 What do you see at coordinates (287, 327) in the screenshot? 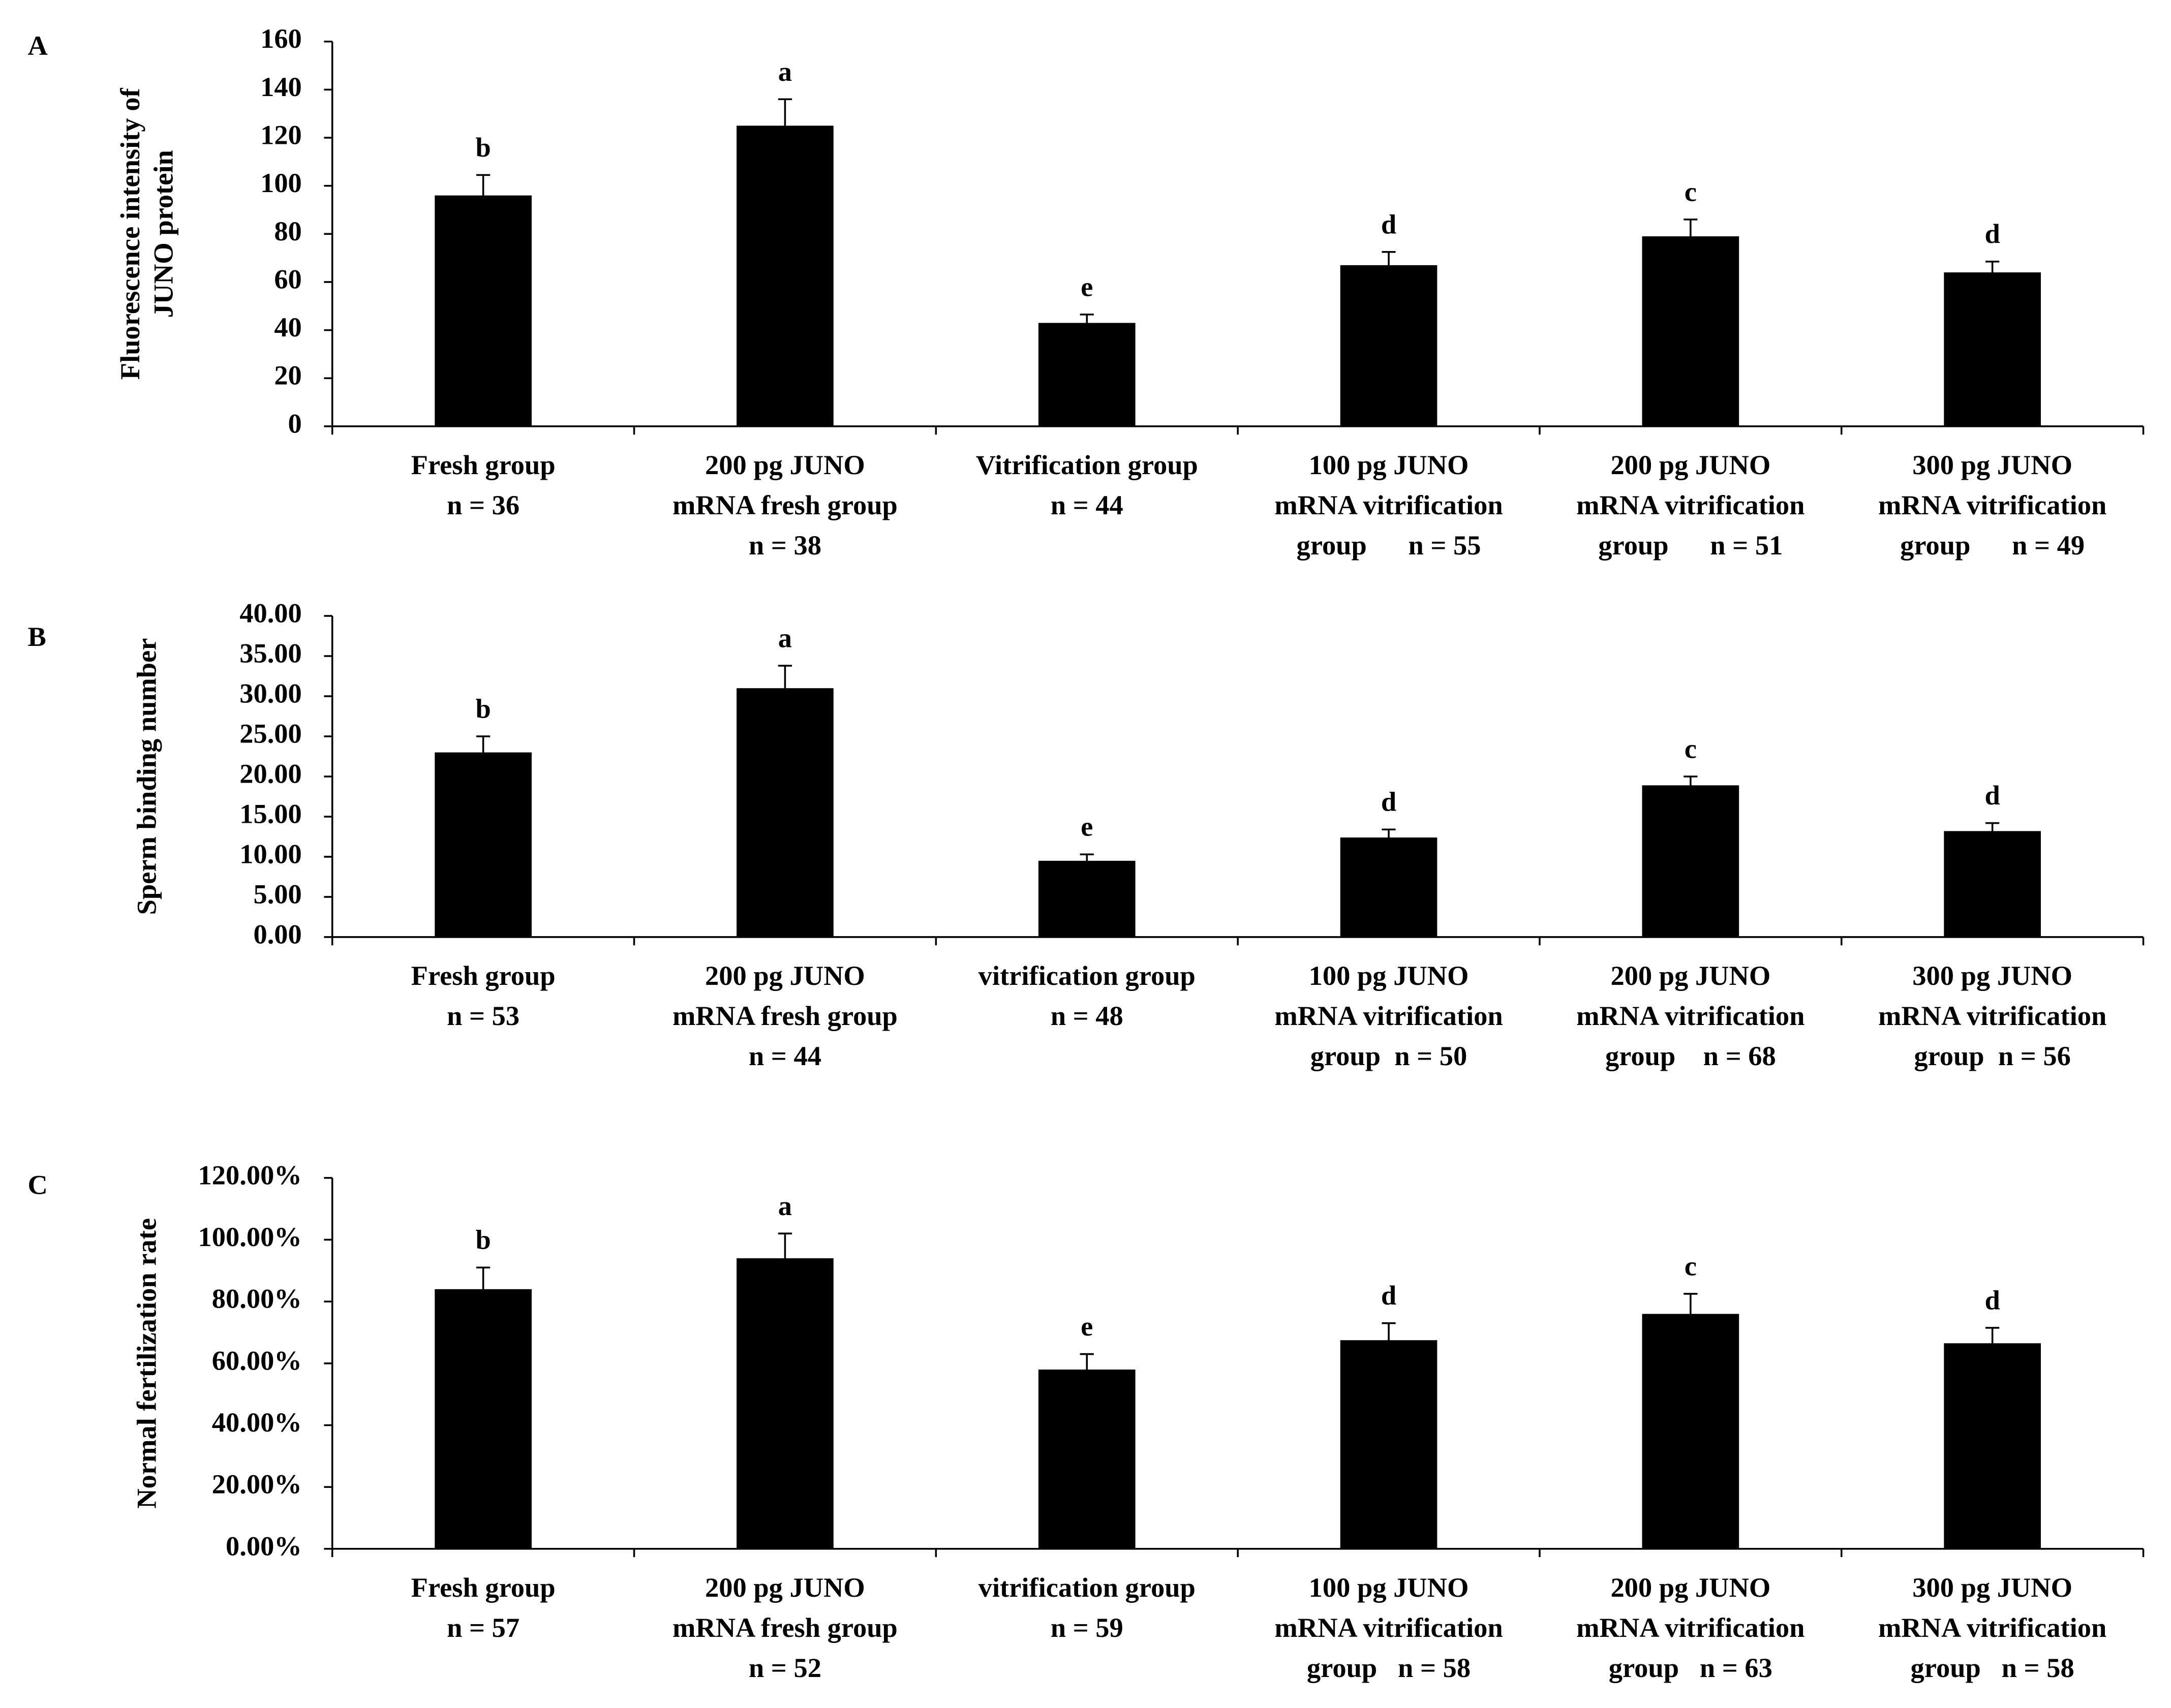
I see `y-tick-label: 40` at bounding box center [287, 327].